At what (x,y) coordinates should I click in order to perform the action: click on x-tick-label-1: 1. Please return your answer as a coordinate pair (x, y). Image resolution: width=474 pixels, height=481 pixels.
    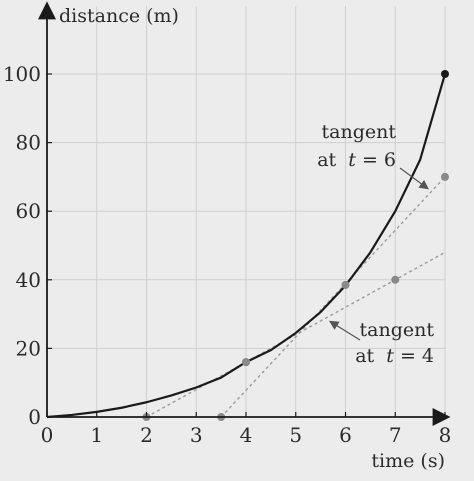
    Looking at the image, I should click on (96, 435).